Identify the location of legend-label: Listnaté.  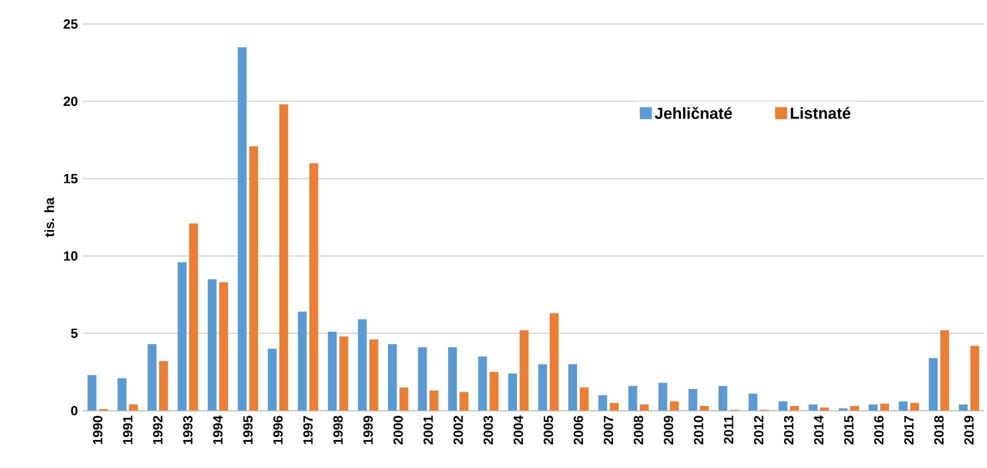
(820, 113).